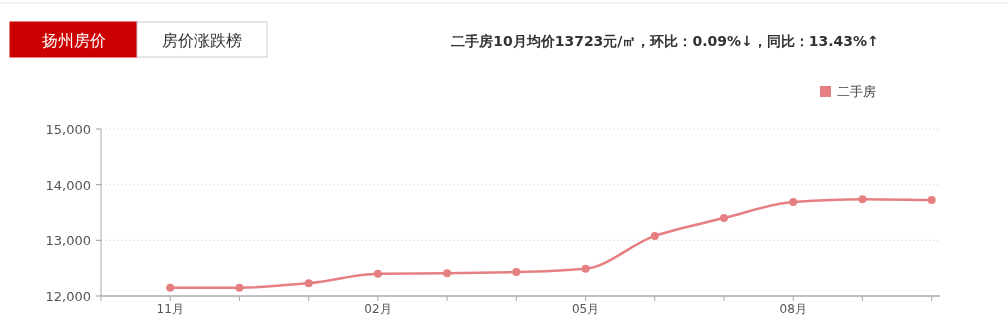  I want to click on x-tick-label: 05月, so click(585, 309).